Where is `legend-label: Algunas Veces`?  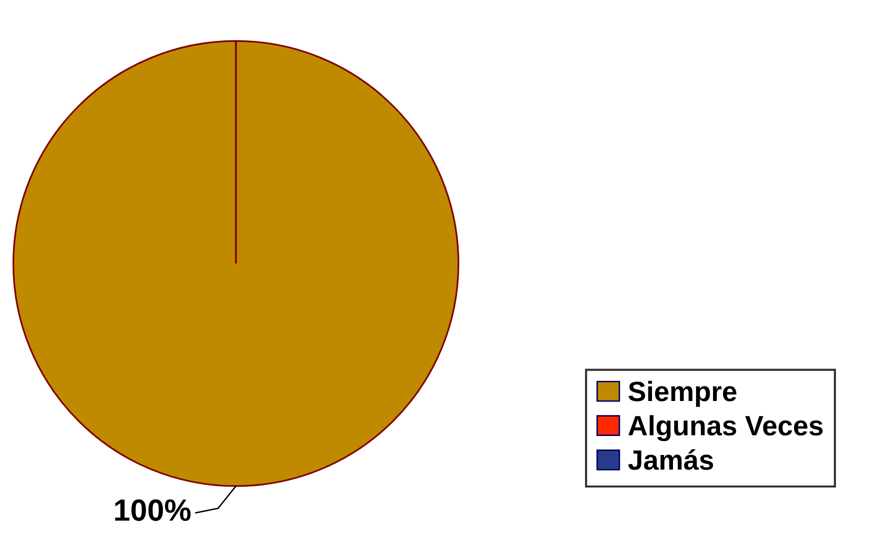 legend-label: Algunas Veces is located at coordinates (725, 428).